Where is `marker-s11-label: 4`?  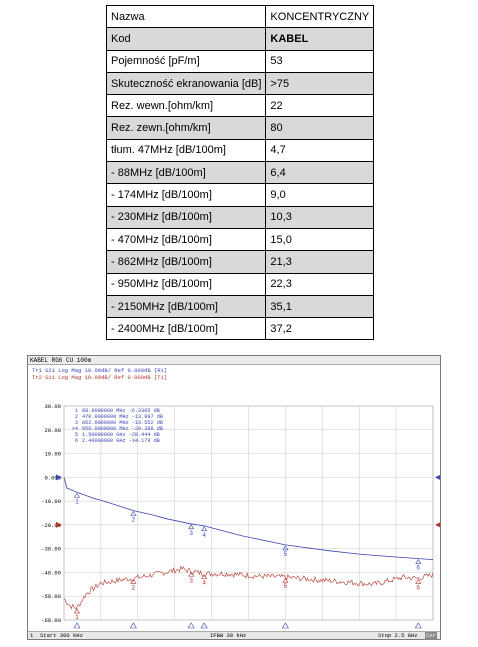
marker-s11-label: 4 is located at coordinates (204, 583).